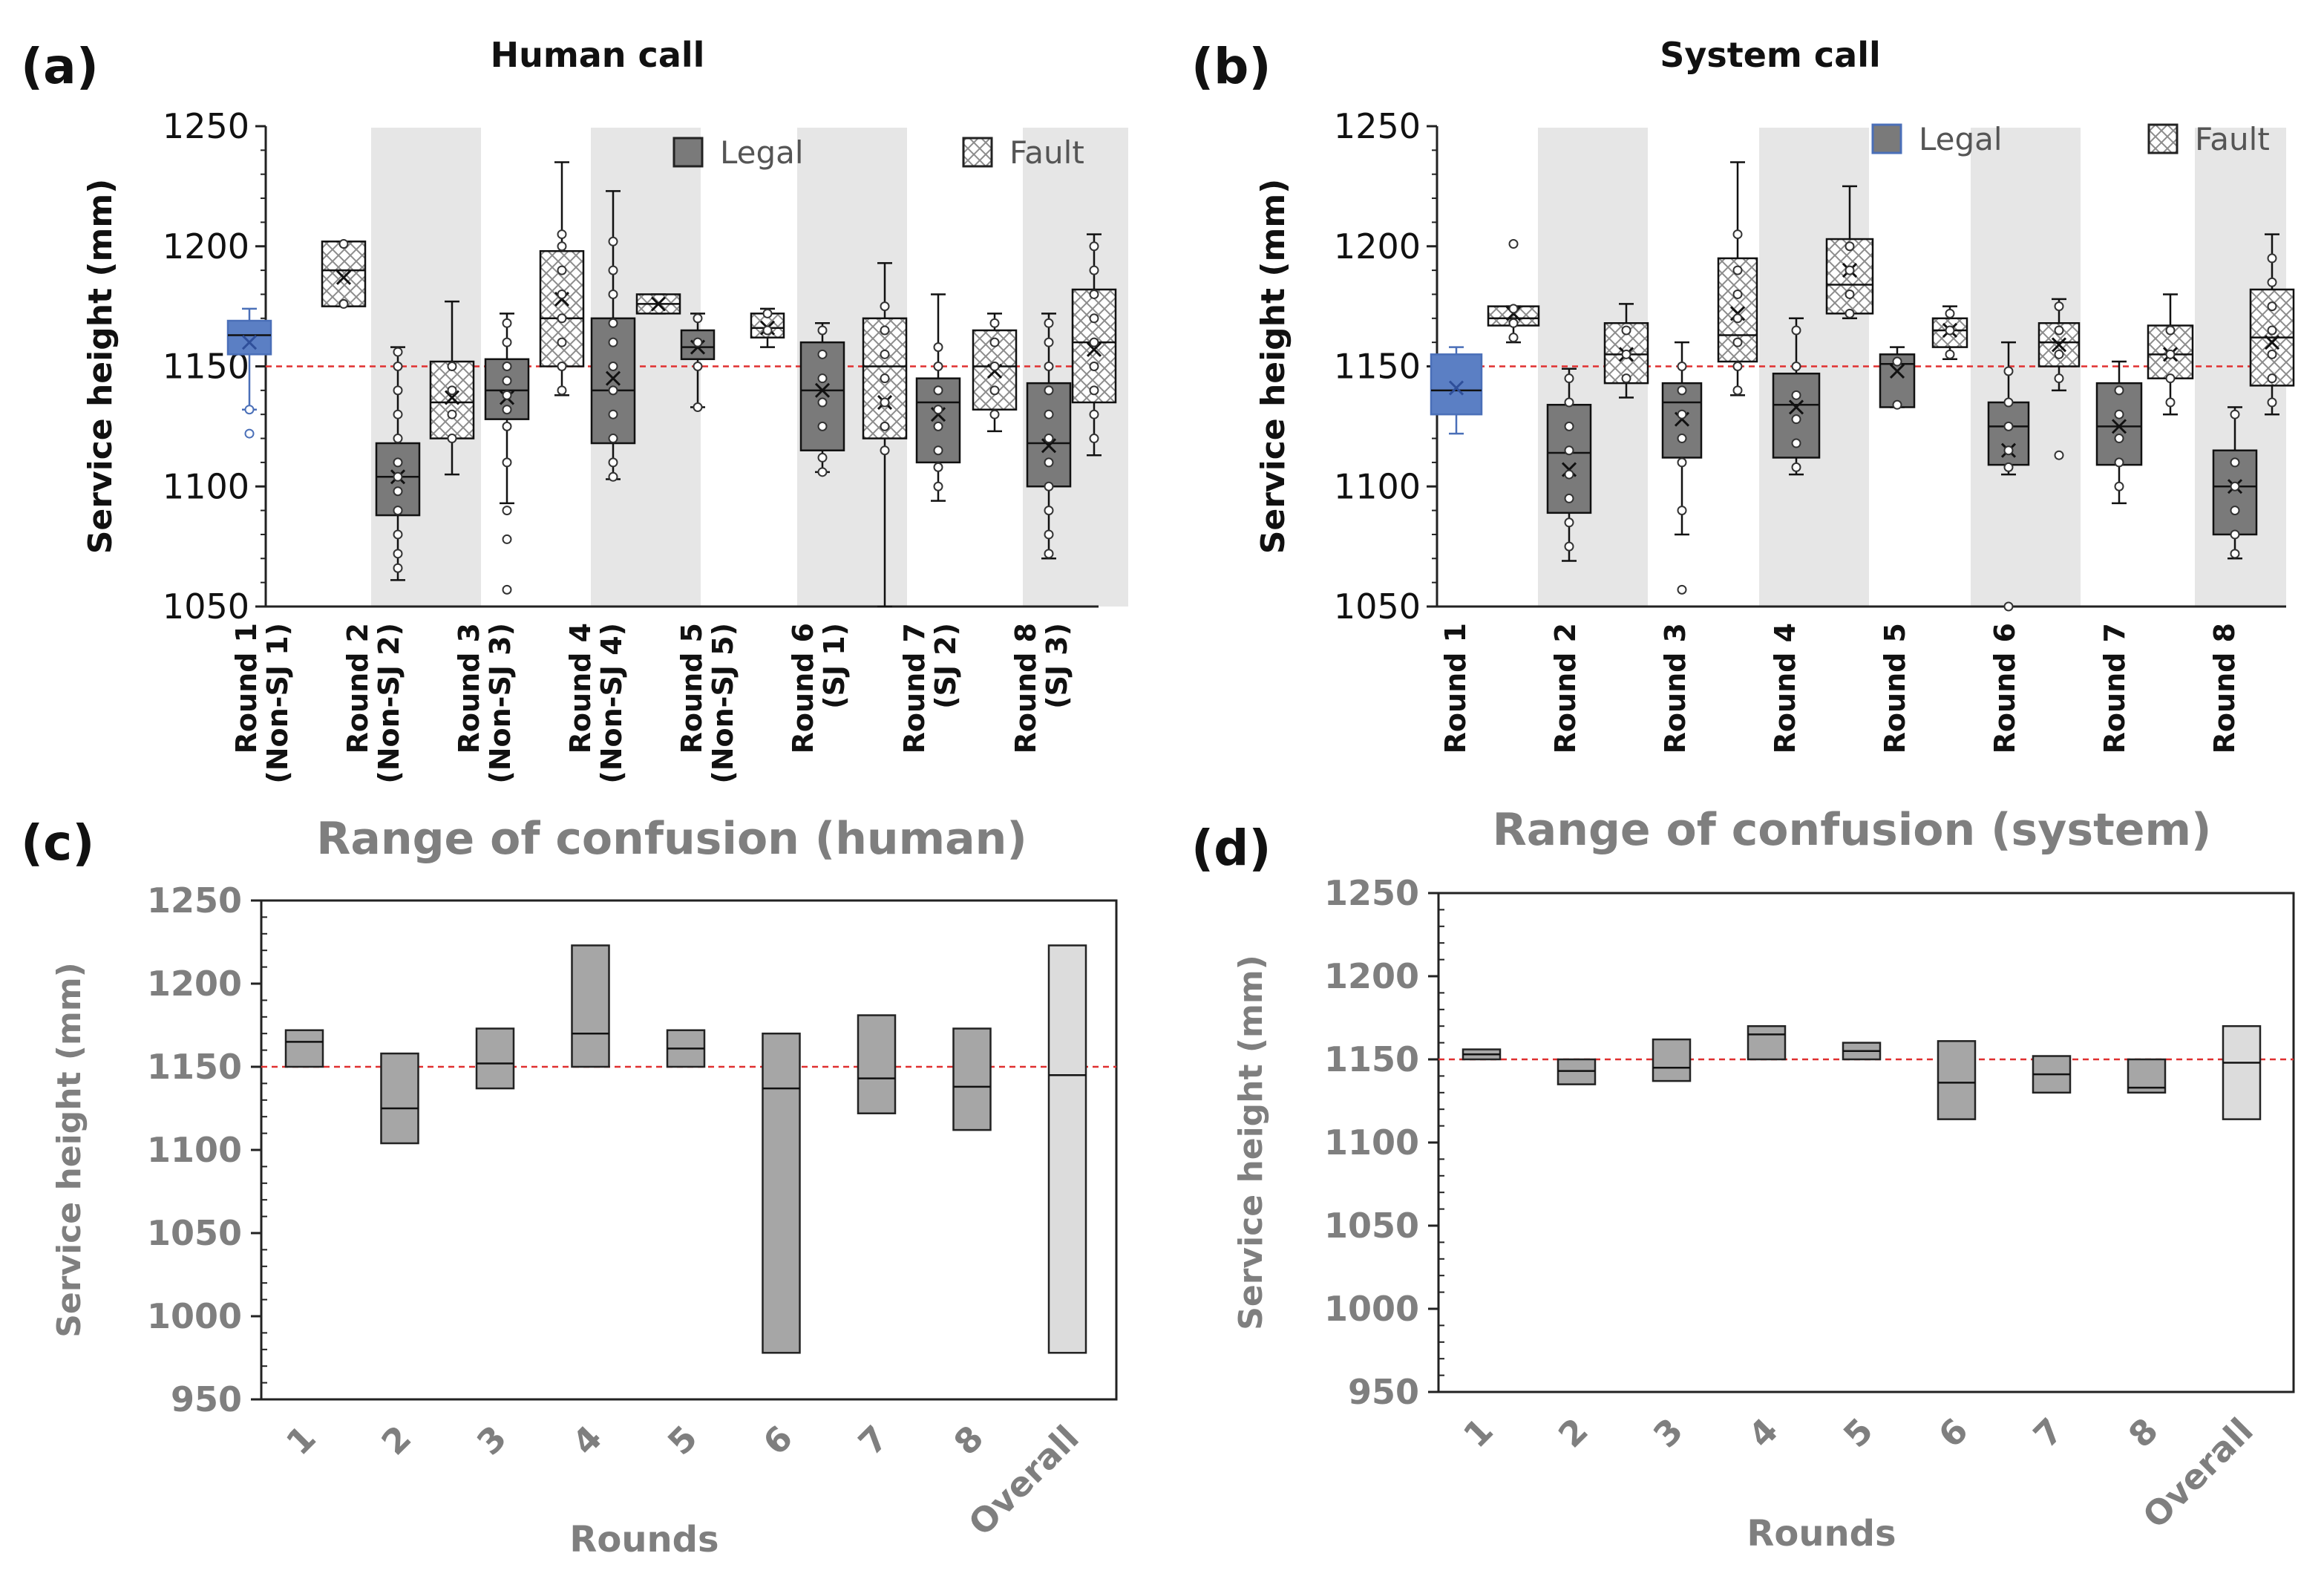 The image size is (2324, 1582). Describe the element at coordinates (2005, 688) in the screenshot. I see `x-tick-label-line: Round 6` at that location.